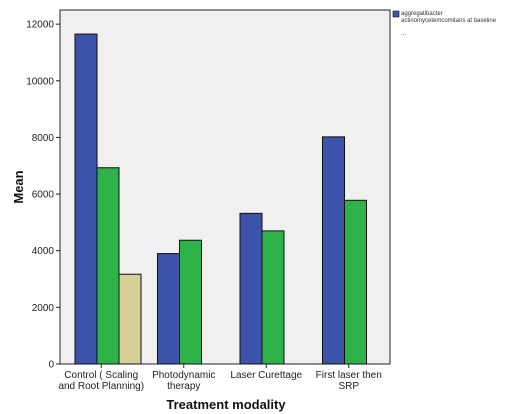  I want to click on x-tick-label: Laser Curettage, so click(266, 375).